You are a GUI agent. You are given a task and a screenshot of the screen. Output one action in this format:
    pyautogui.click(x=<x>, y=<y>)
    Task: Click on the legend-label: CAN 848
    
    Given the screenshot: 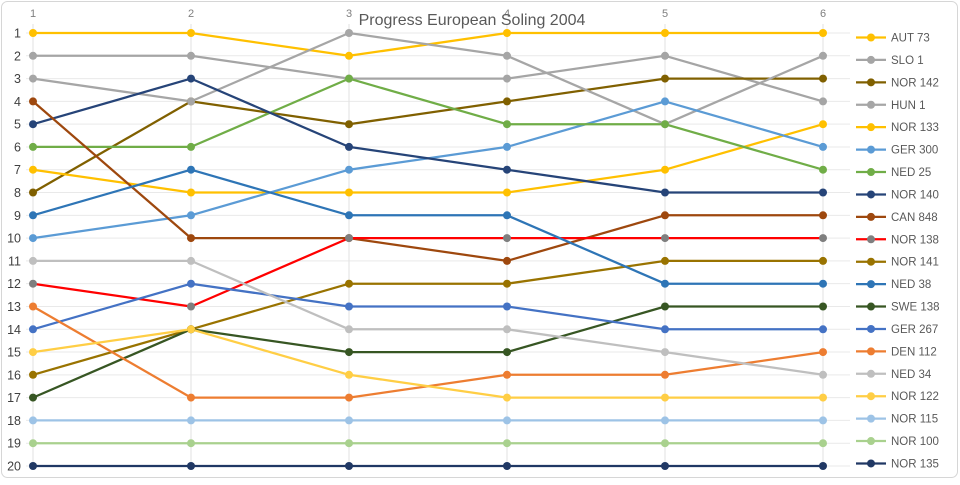 What is the action you would take?
    pyautogui.click(x=914, y=218)
    